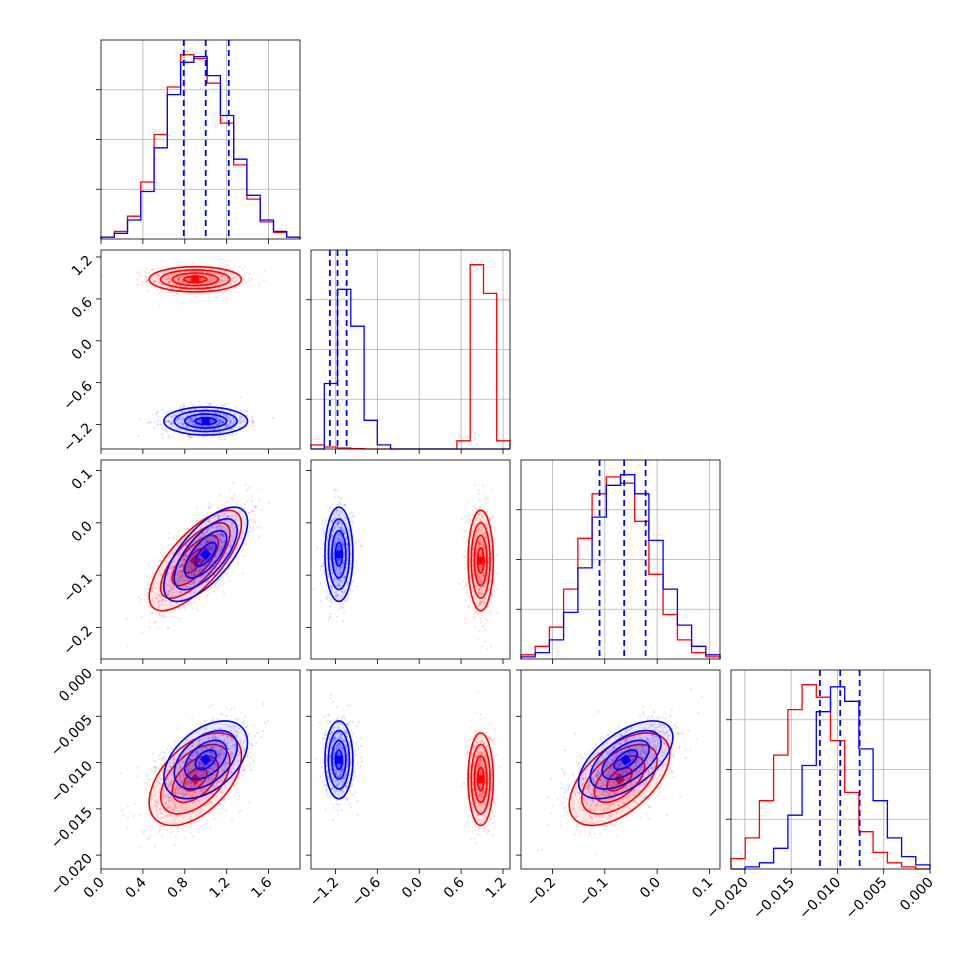 The image size is (970, 970). Describe the element at coordinates (820, 899) in the screenshot. I see `x-tick-label: −0.010` at that location.